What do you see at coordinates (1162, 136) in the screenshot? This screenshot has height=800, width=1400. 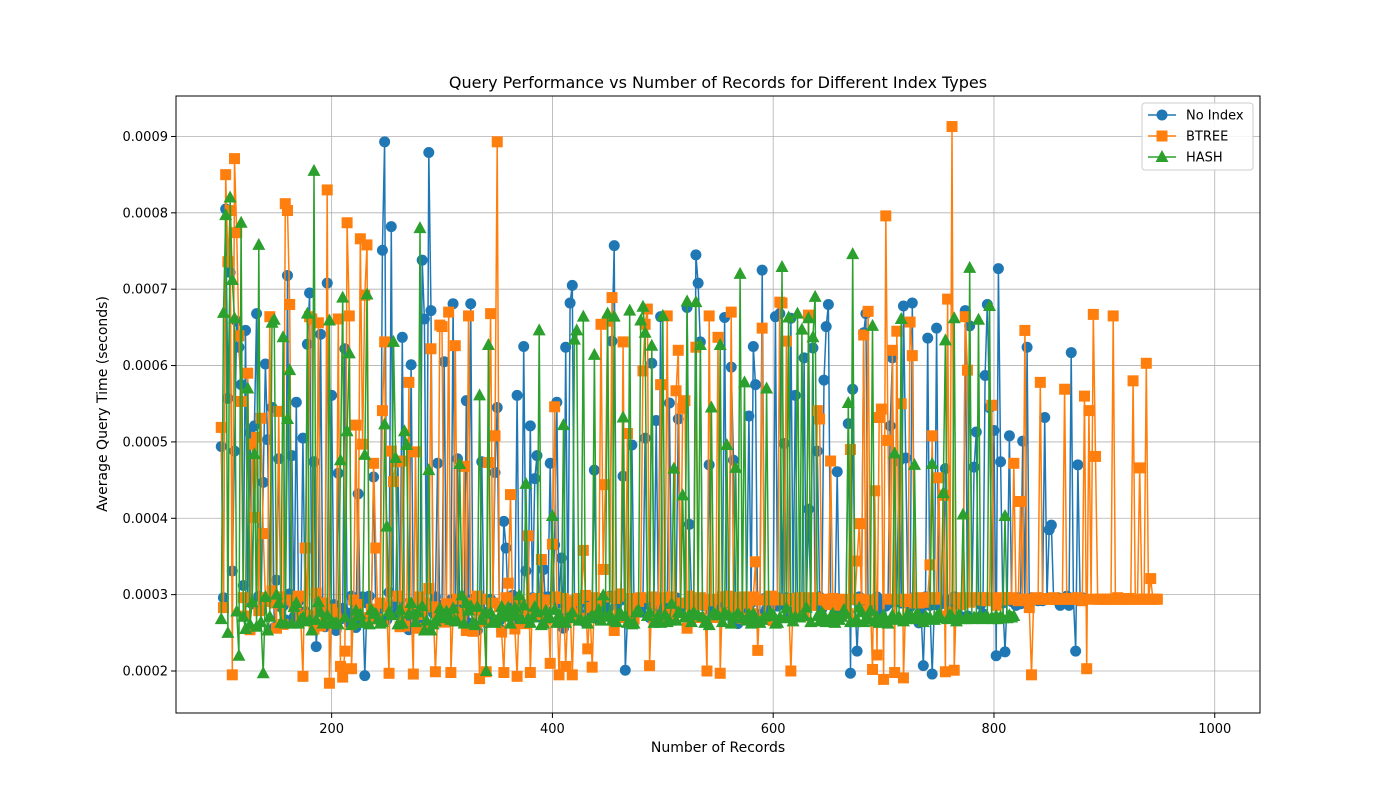 I see `legend-marker` at bounding box center [1162, 136].